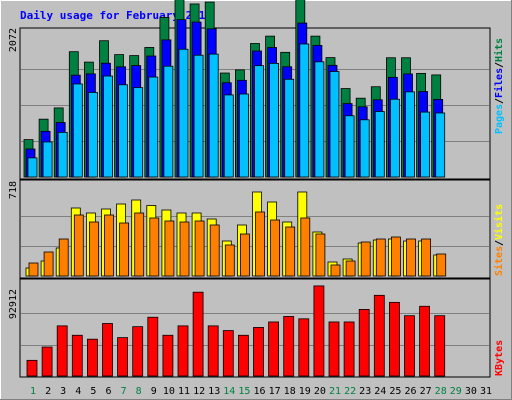 This screenshot has width=512, height=400. I want to click on x-tick-label: 22, so click(350, 391).